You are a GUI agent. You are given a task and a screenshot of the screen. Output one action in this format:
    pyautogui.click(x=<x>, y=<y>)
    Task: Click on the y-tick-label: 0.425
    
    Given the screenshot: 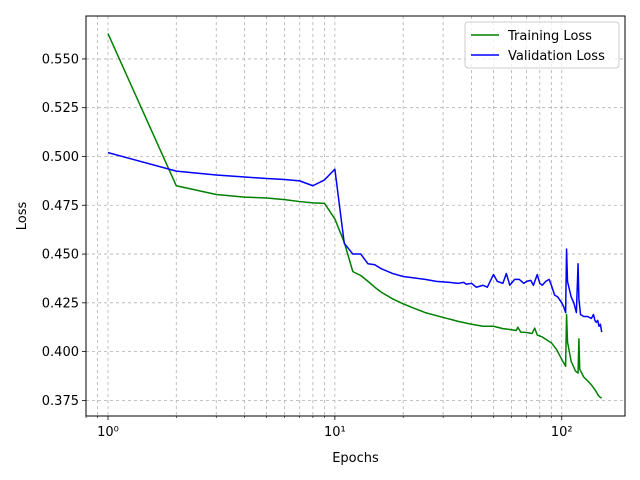 What is the action you would take?
    pyautogui.click(x=60, y=303)
    